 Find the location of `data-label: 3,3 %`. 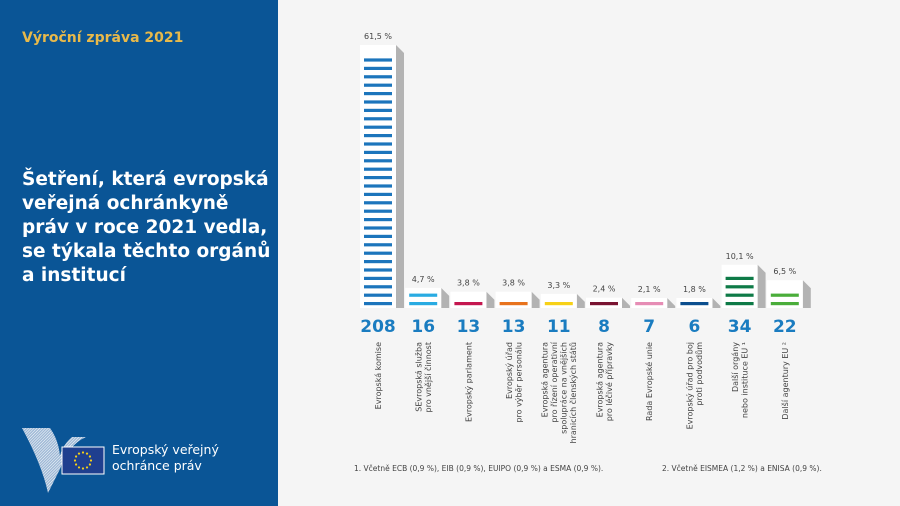

data-label: 3,3 % is located at coordinates (558, 285).